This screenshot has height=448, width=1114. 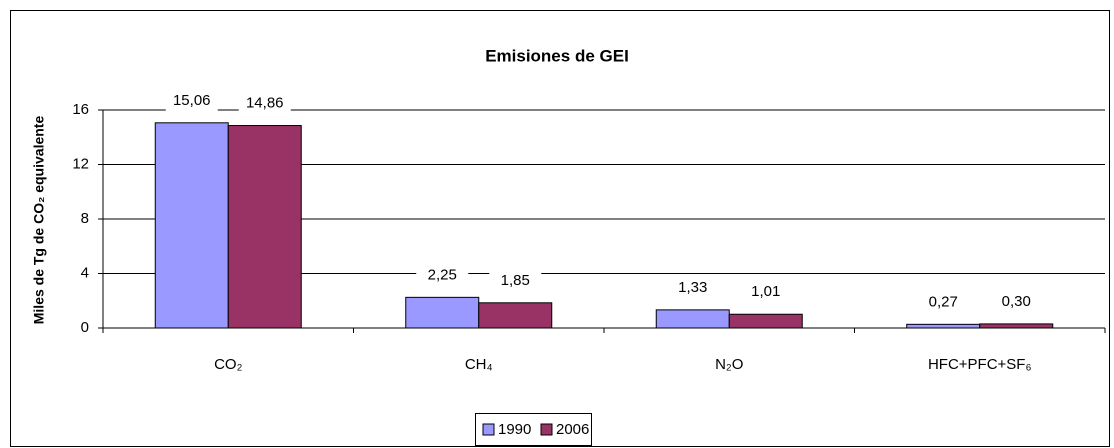 I want to click on value-label: 1,85, so click(x=515, y=280).